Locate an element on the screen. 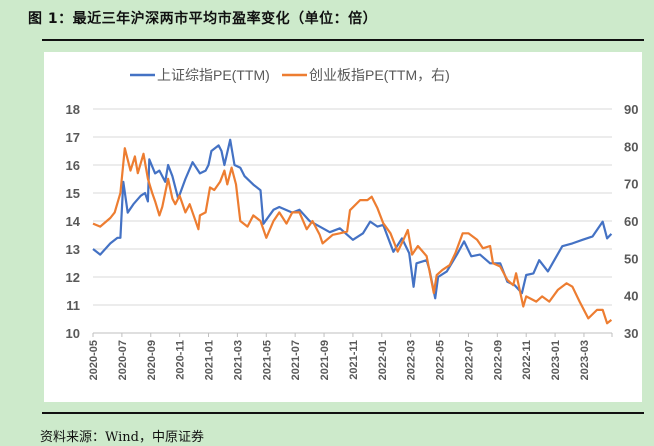  bottom-rule is located at coordinates (343, 413).